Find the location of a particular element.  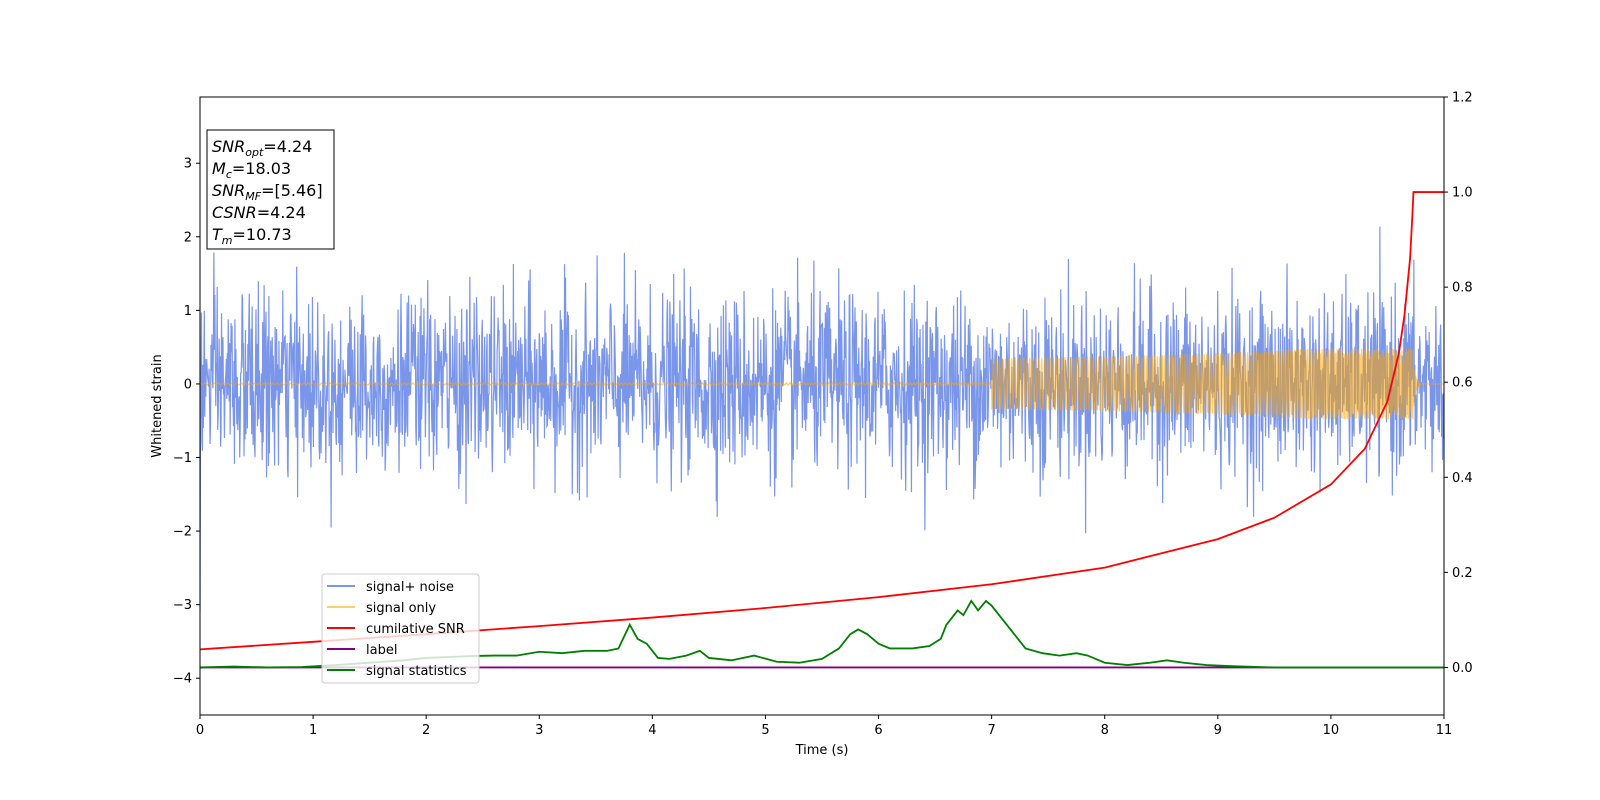

x-tick-label: 1 is located at coordinates (313, 730).